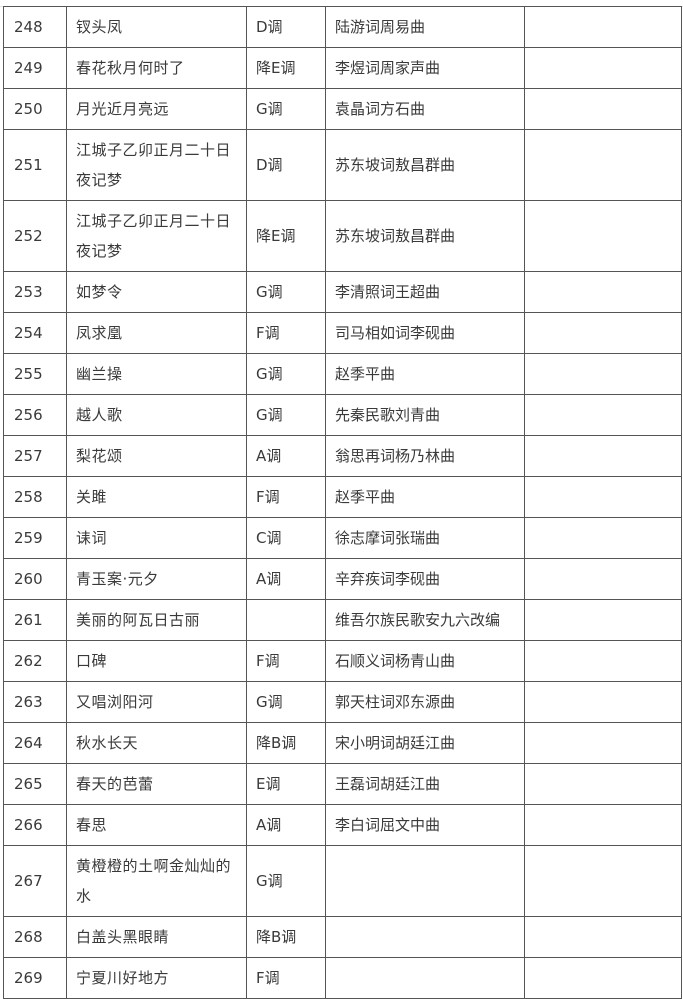 Image resolution: width=683 pixels, height=999 pixels. I want to click on song-credits: 辛弃疾词李砚曲, so click(425, 579).